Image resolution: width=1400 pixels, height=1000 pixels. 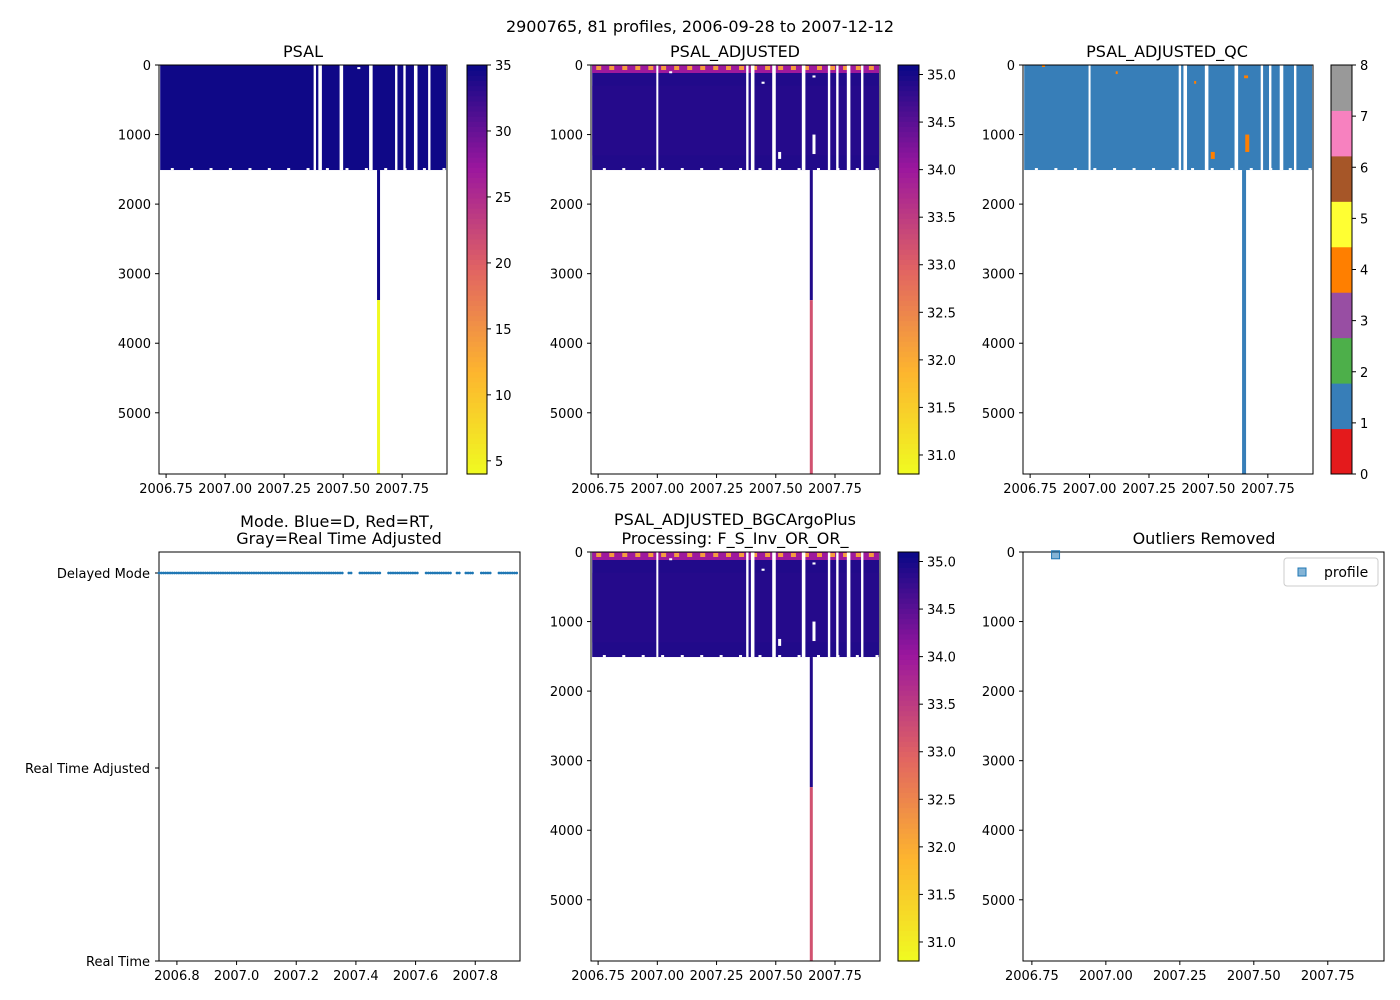 I want to click on colorbar-tick-label: 2, so click(x=1364, y=373).